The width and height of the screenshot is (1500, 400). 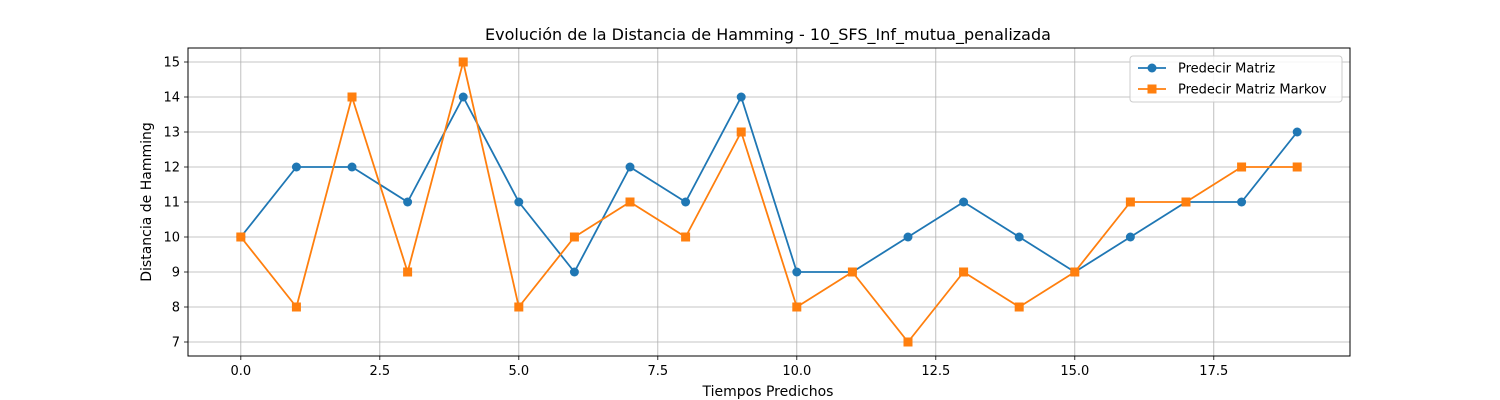 What do you see at coordinates (147, 202) in the screenshot?
I see `y-axis-label: Distancia de Hamming` at bounding box center [147, 202].